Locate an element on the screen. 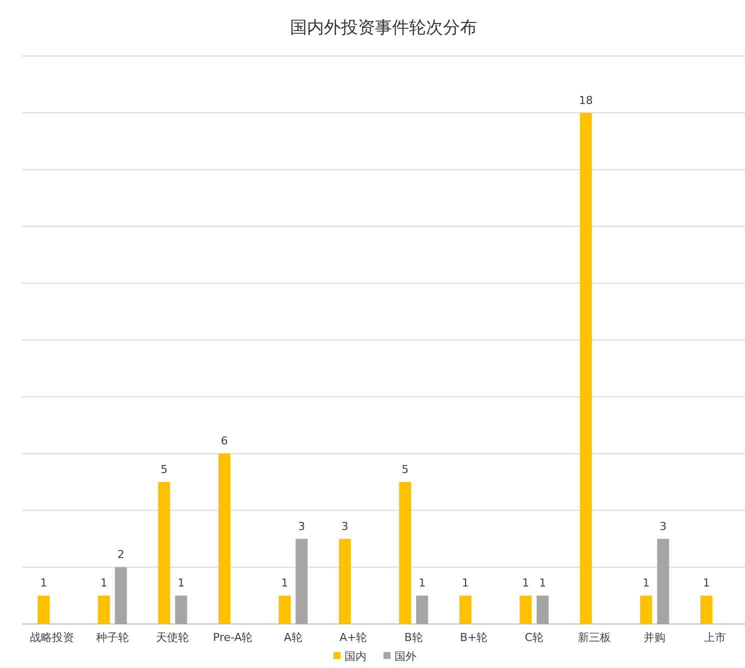 The height and width of the screenshot is (668, 745). x-tick-label: 天使轮 is located at coordinates (173, 637).